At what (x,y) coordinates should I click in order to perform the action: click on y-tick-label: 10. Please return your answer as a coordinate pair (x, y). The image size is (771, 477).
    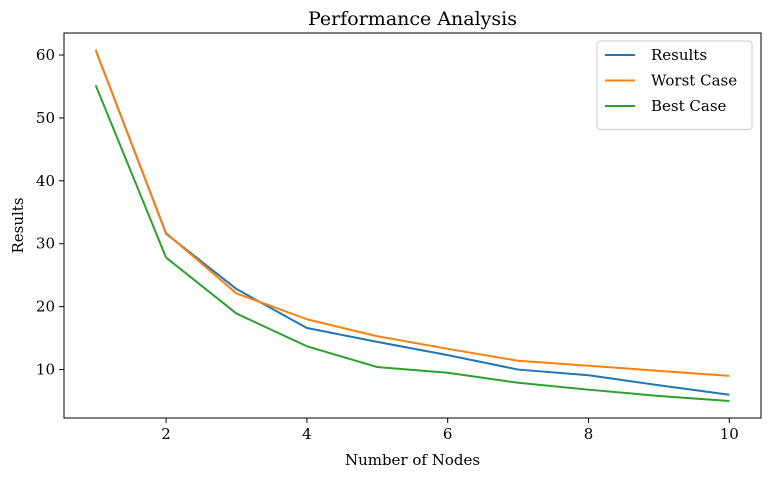
    Looking at the image, I should click on (45, 370).